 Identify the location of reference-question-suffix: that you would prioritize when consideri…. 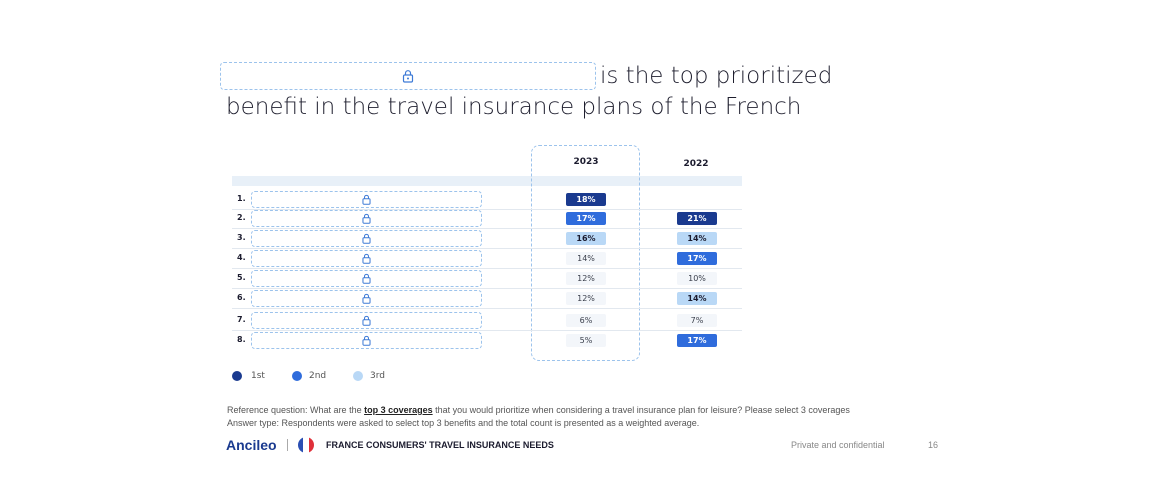
(641, 410).